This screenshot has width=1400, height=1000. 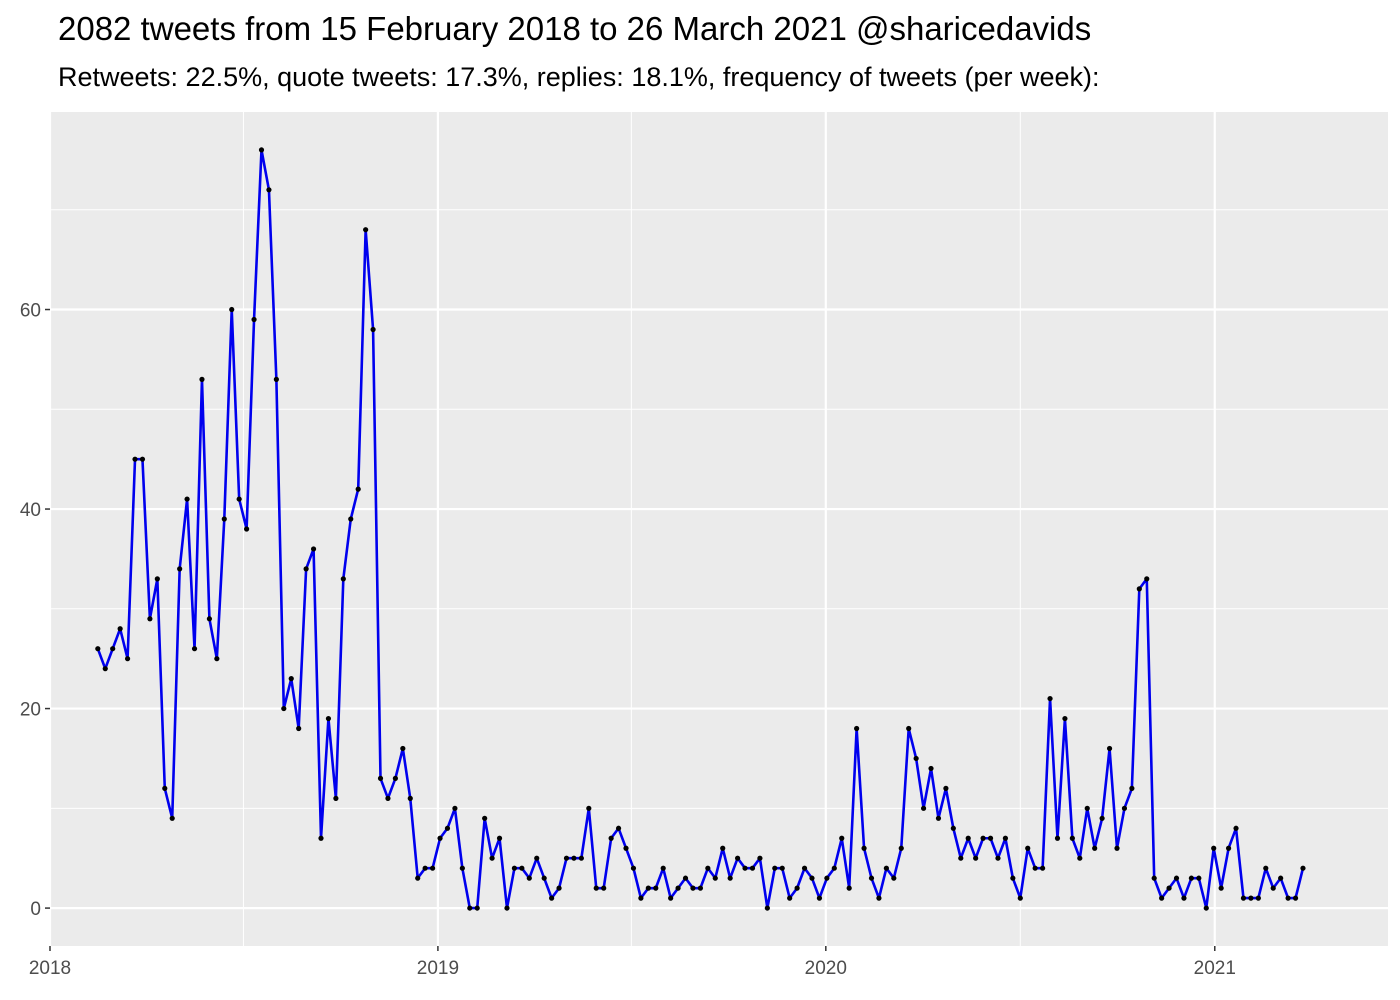 I want to click on y-tick-label: 60, so click(x=30, y=311).